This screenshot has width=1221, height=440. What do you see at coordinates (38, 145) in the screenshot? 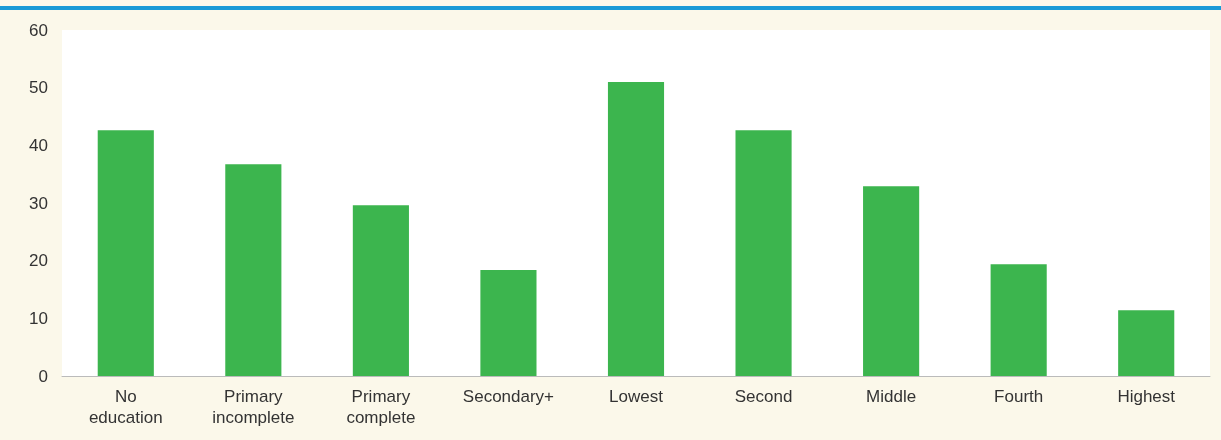
I see `y-tick-label: 40` at bounding box center [38, 145].